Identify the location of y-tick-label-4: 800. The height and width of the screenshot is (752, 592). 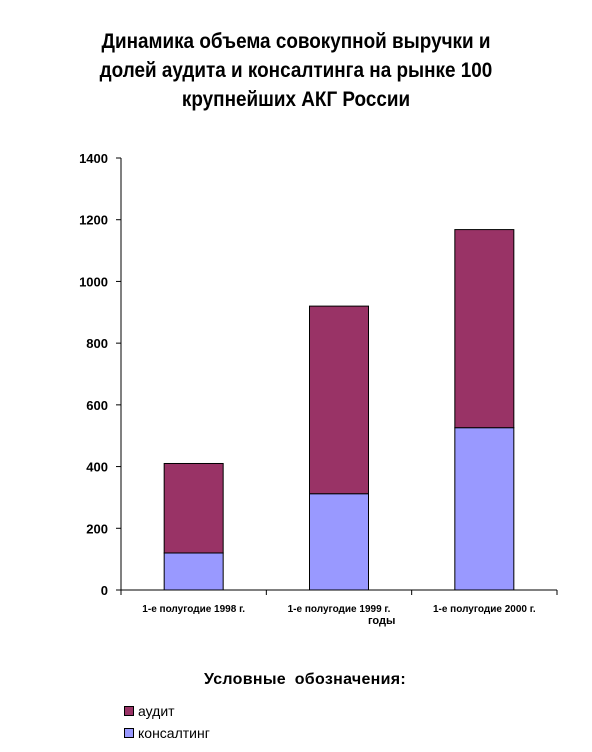
(97, 343).